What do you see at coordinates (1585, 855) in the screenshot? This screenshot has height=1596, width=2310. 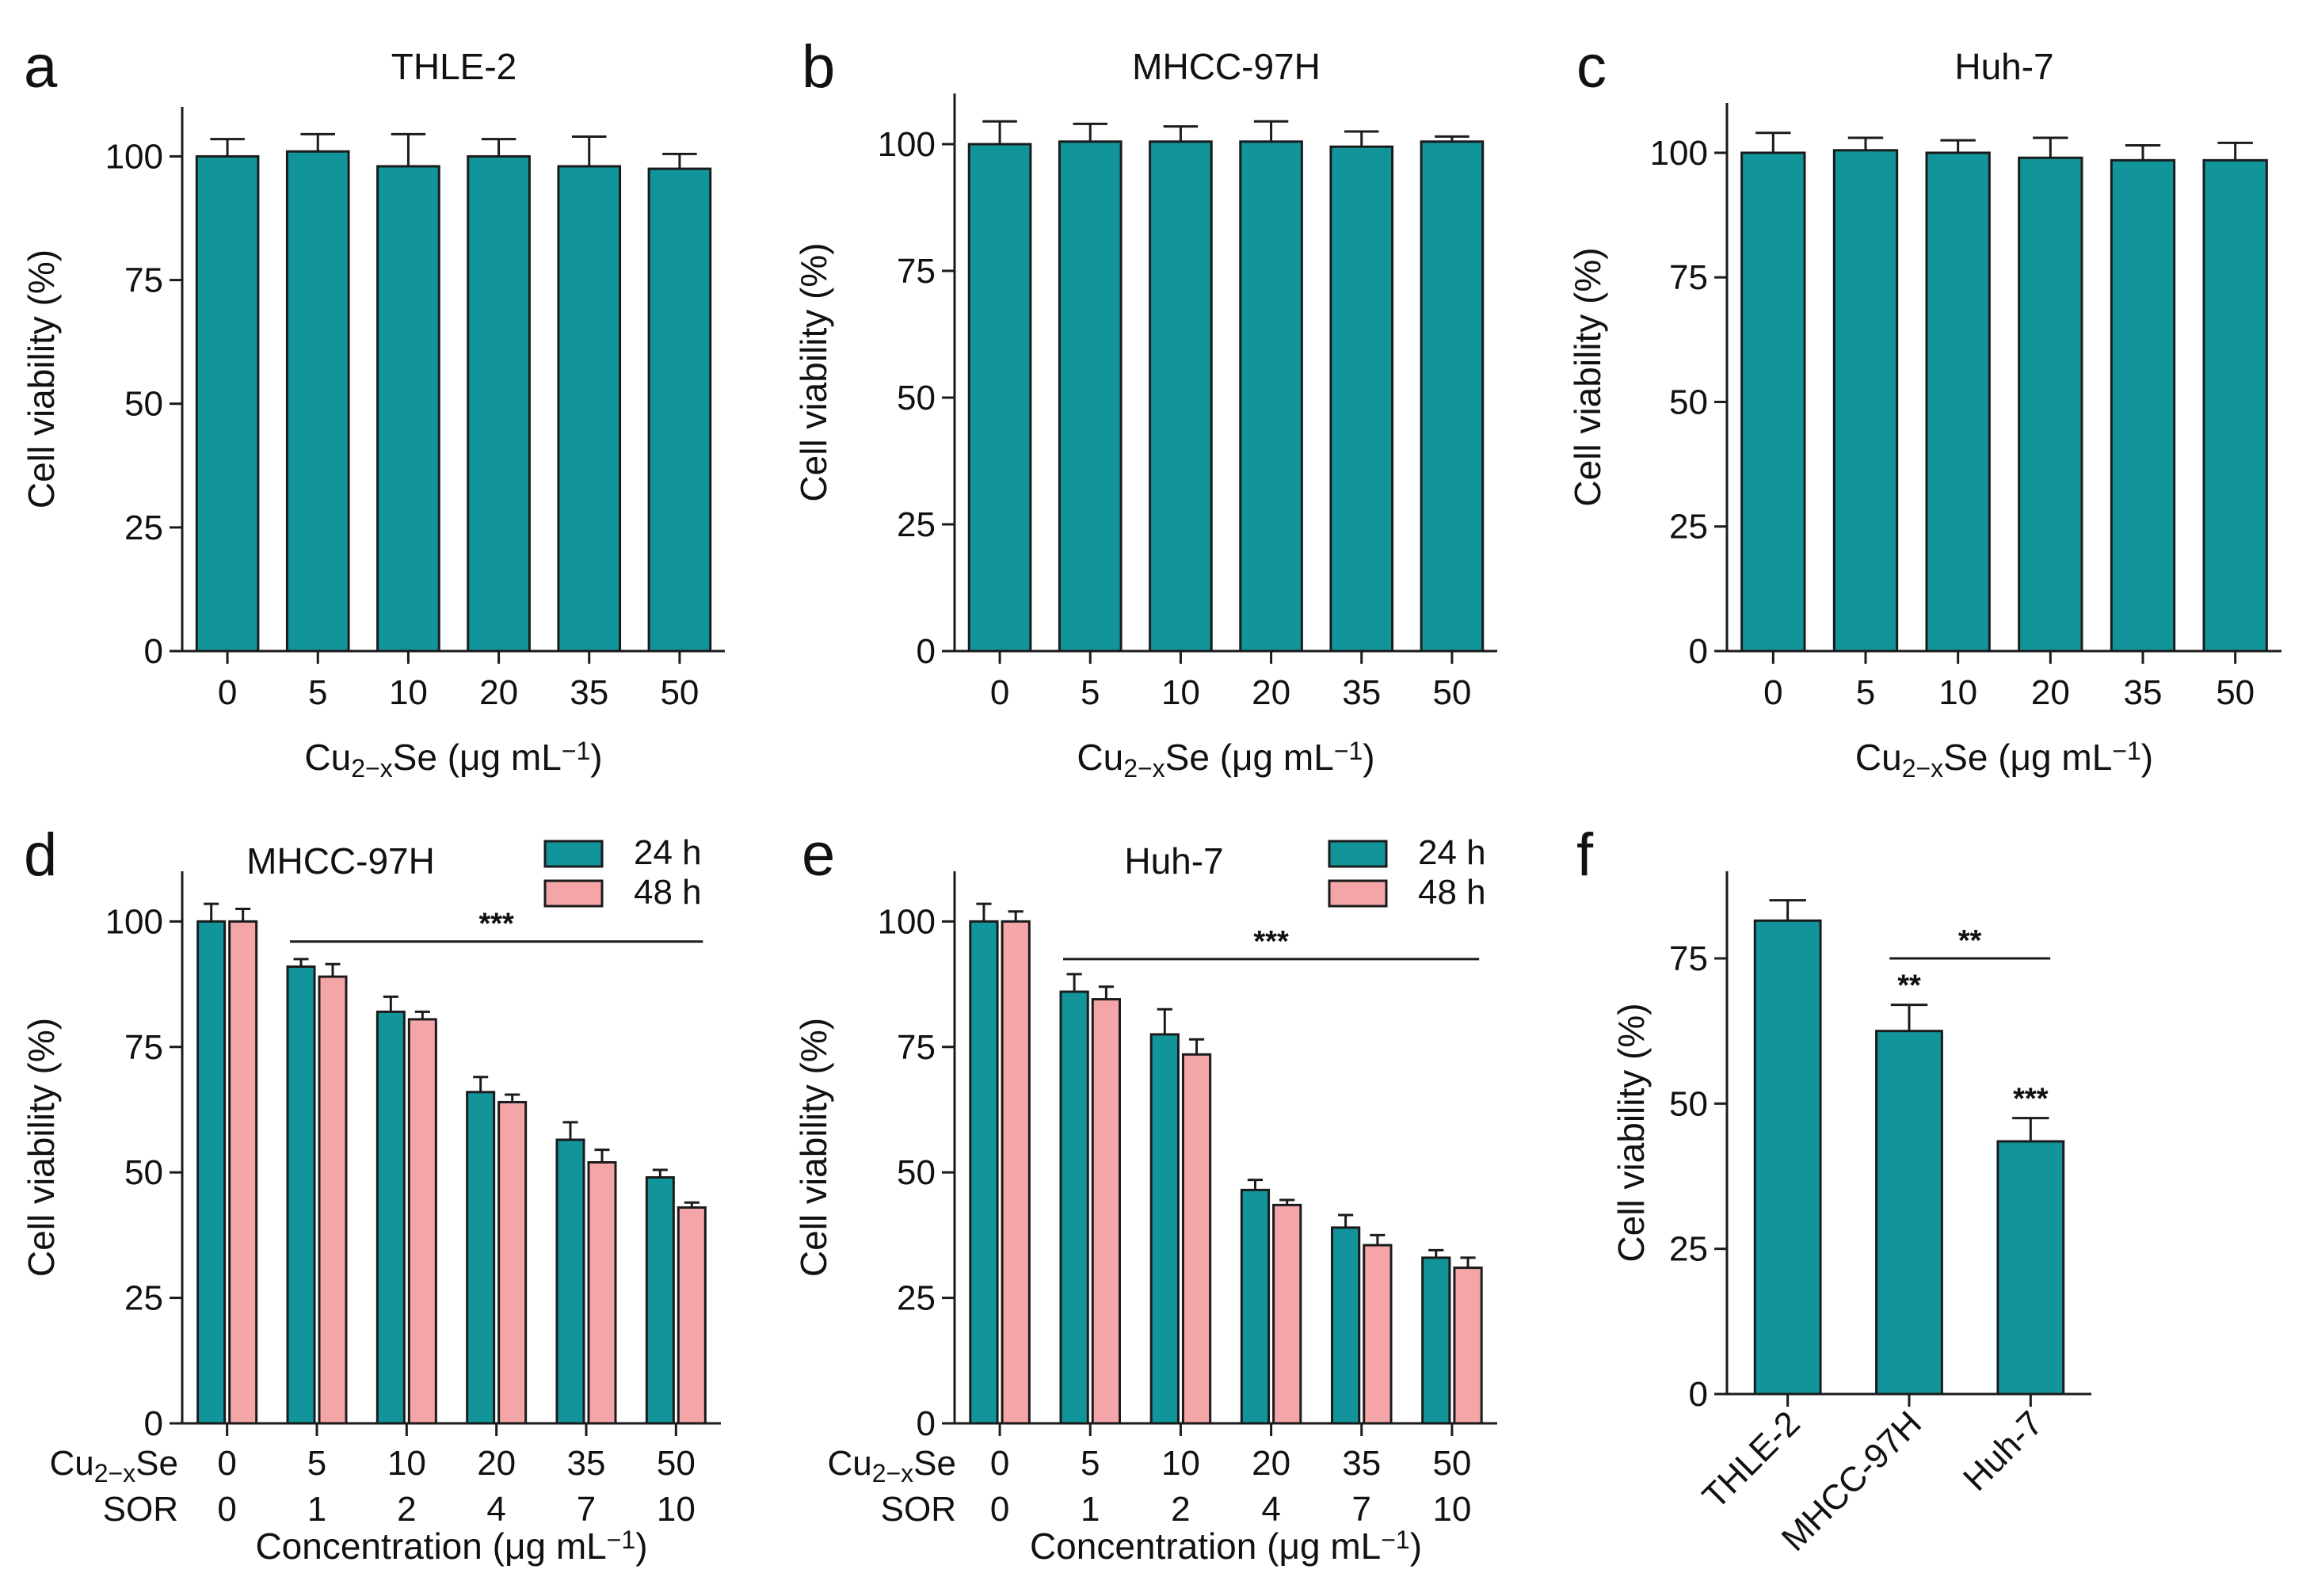 I see `panel-letter: f` at bounding box center [1585, 855].